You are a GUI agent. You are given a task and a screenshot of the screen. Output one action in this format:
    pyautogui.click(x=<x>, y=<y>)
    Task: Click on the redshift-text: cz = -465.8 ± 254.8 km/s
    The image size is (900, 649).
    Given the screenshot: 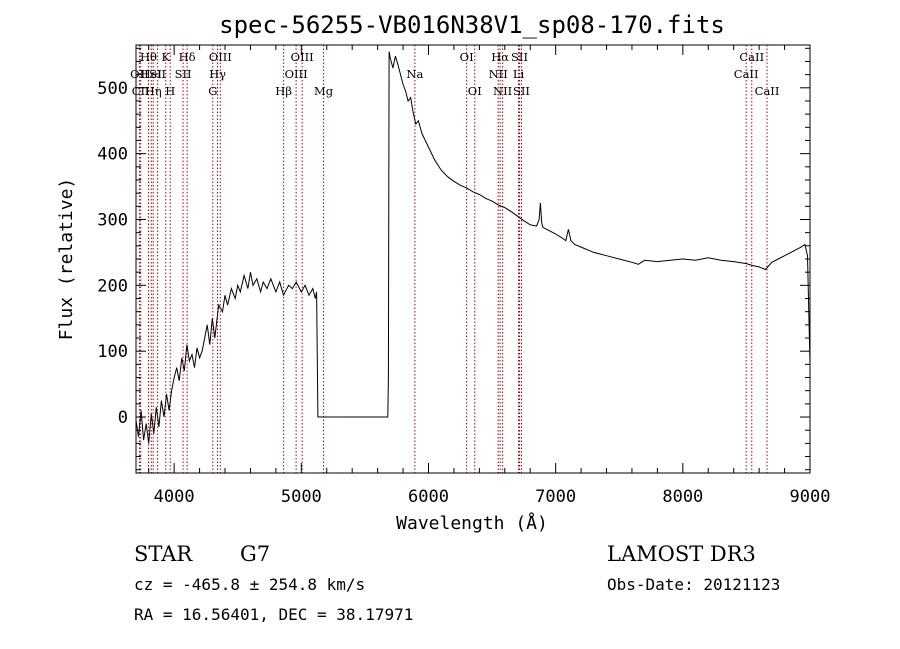 What is the action you would take?
    pyautogui.click(x=249, y=584)
    